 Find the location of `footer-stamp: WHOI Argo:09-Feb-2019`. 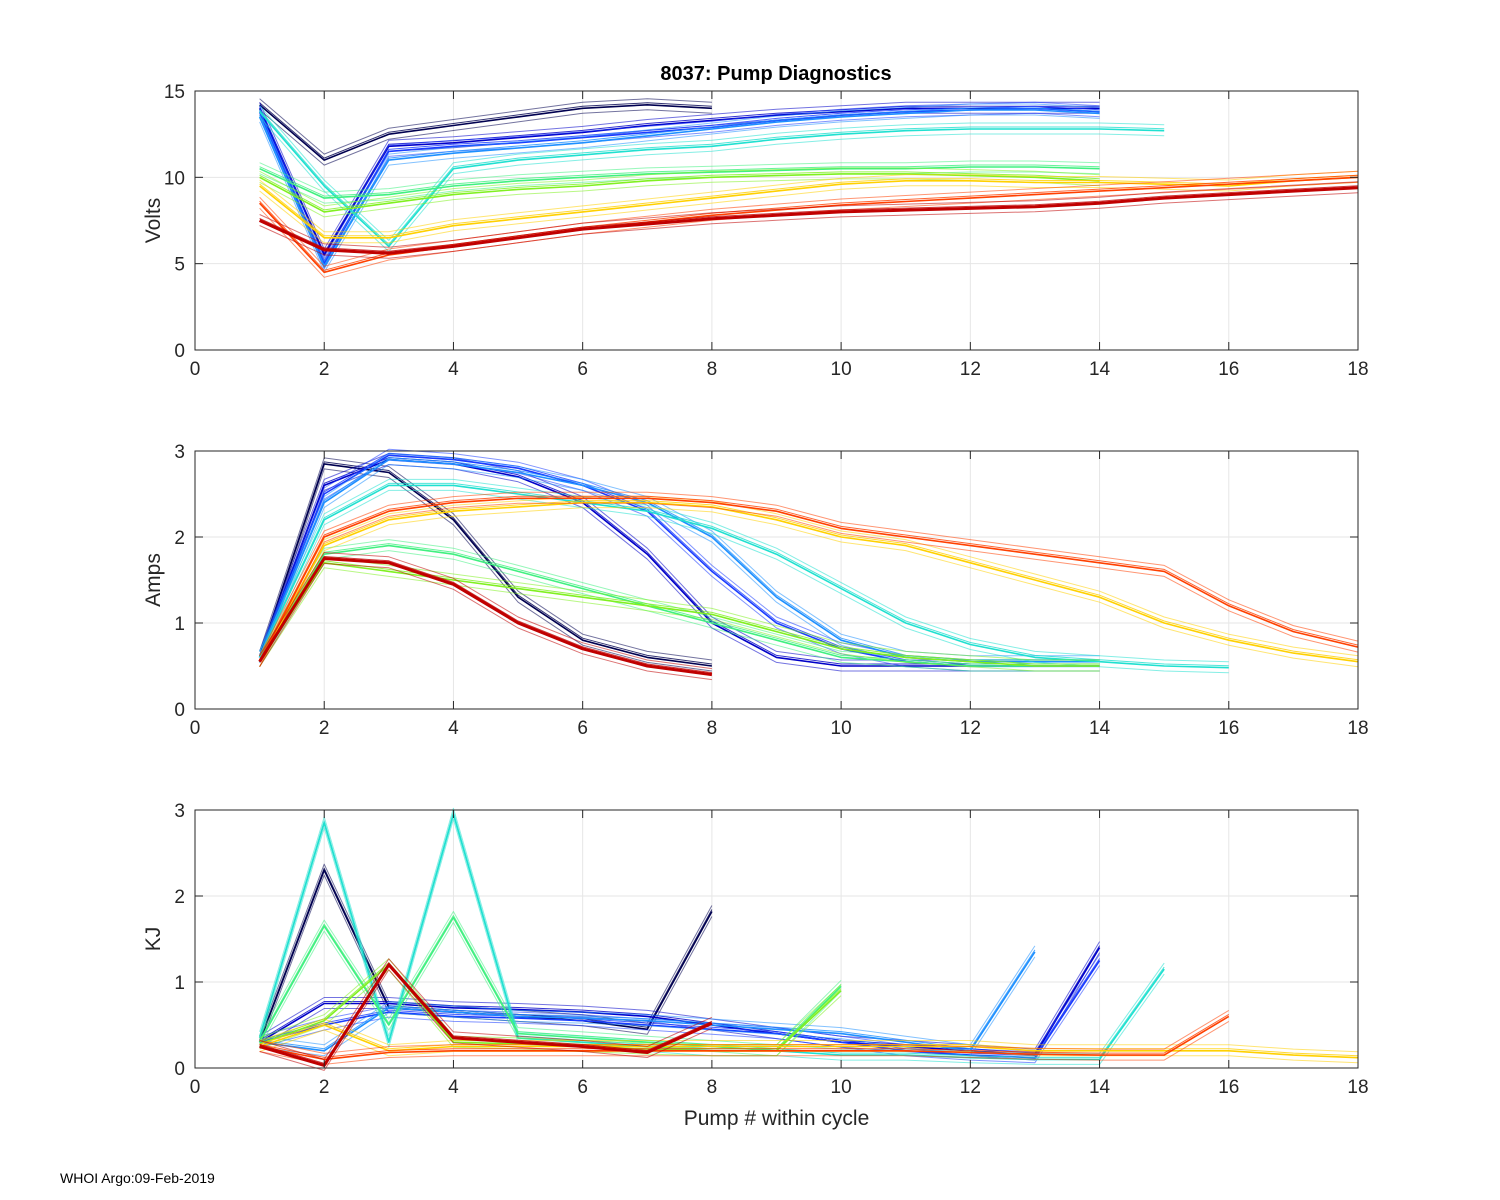

footer-stamp: WHOI Argo:09-Feb-2019 is located at coordinates (137, 1178).